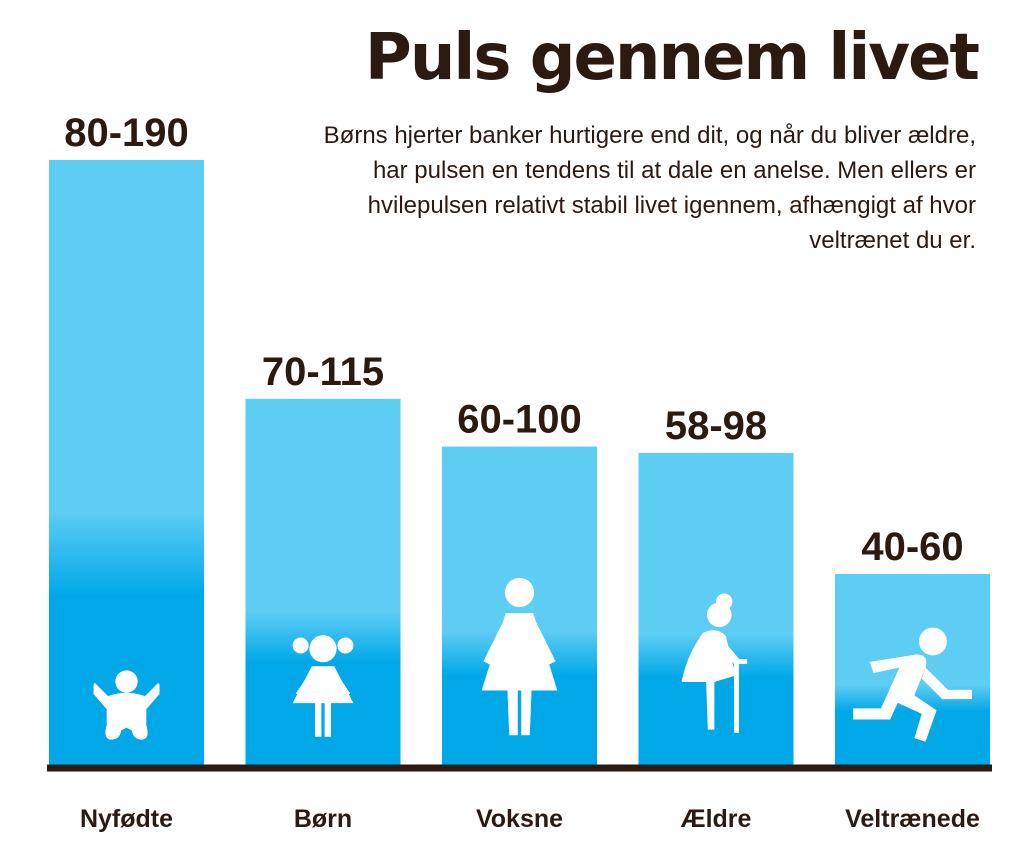 The image size is (1024, 847). I want to click on bar-value-label: 70-115, so click(323, 372).